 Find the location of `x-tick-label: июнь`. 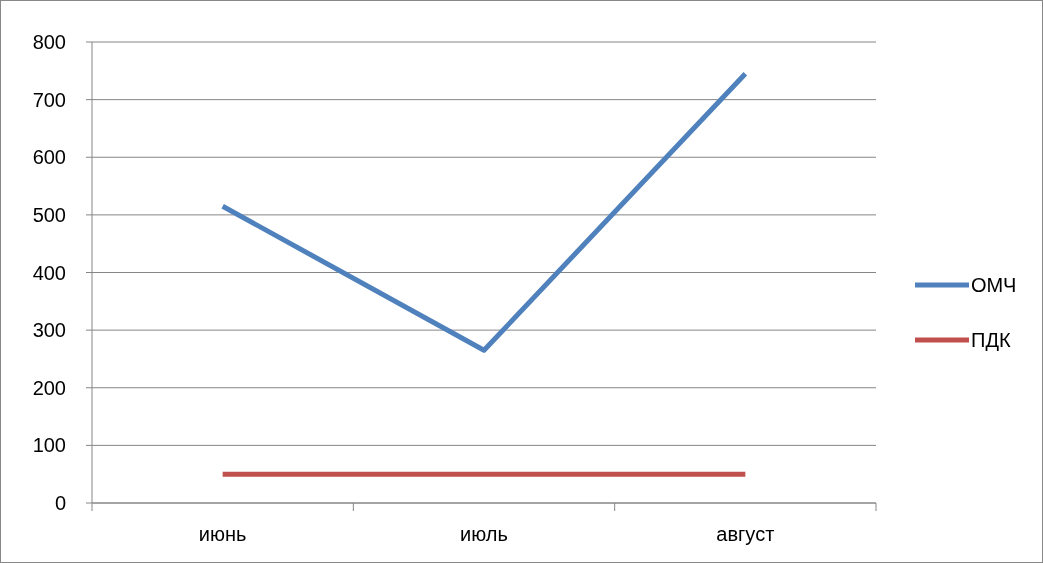

x-tick-label: июнь is located at coordinates (222, 534).